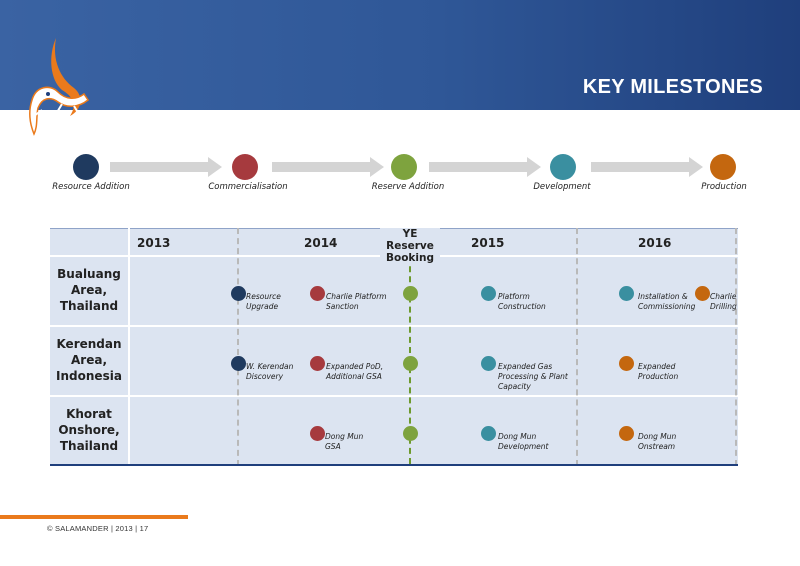 This screenshot has height=566, width=800. I want to click on flow-label-development: Development, so click(562, 187).